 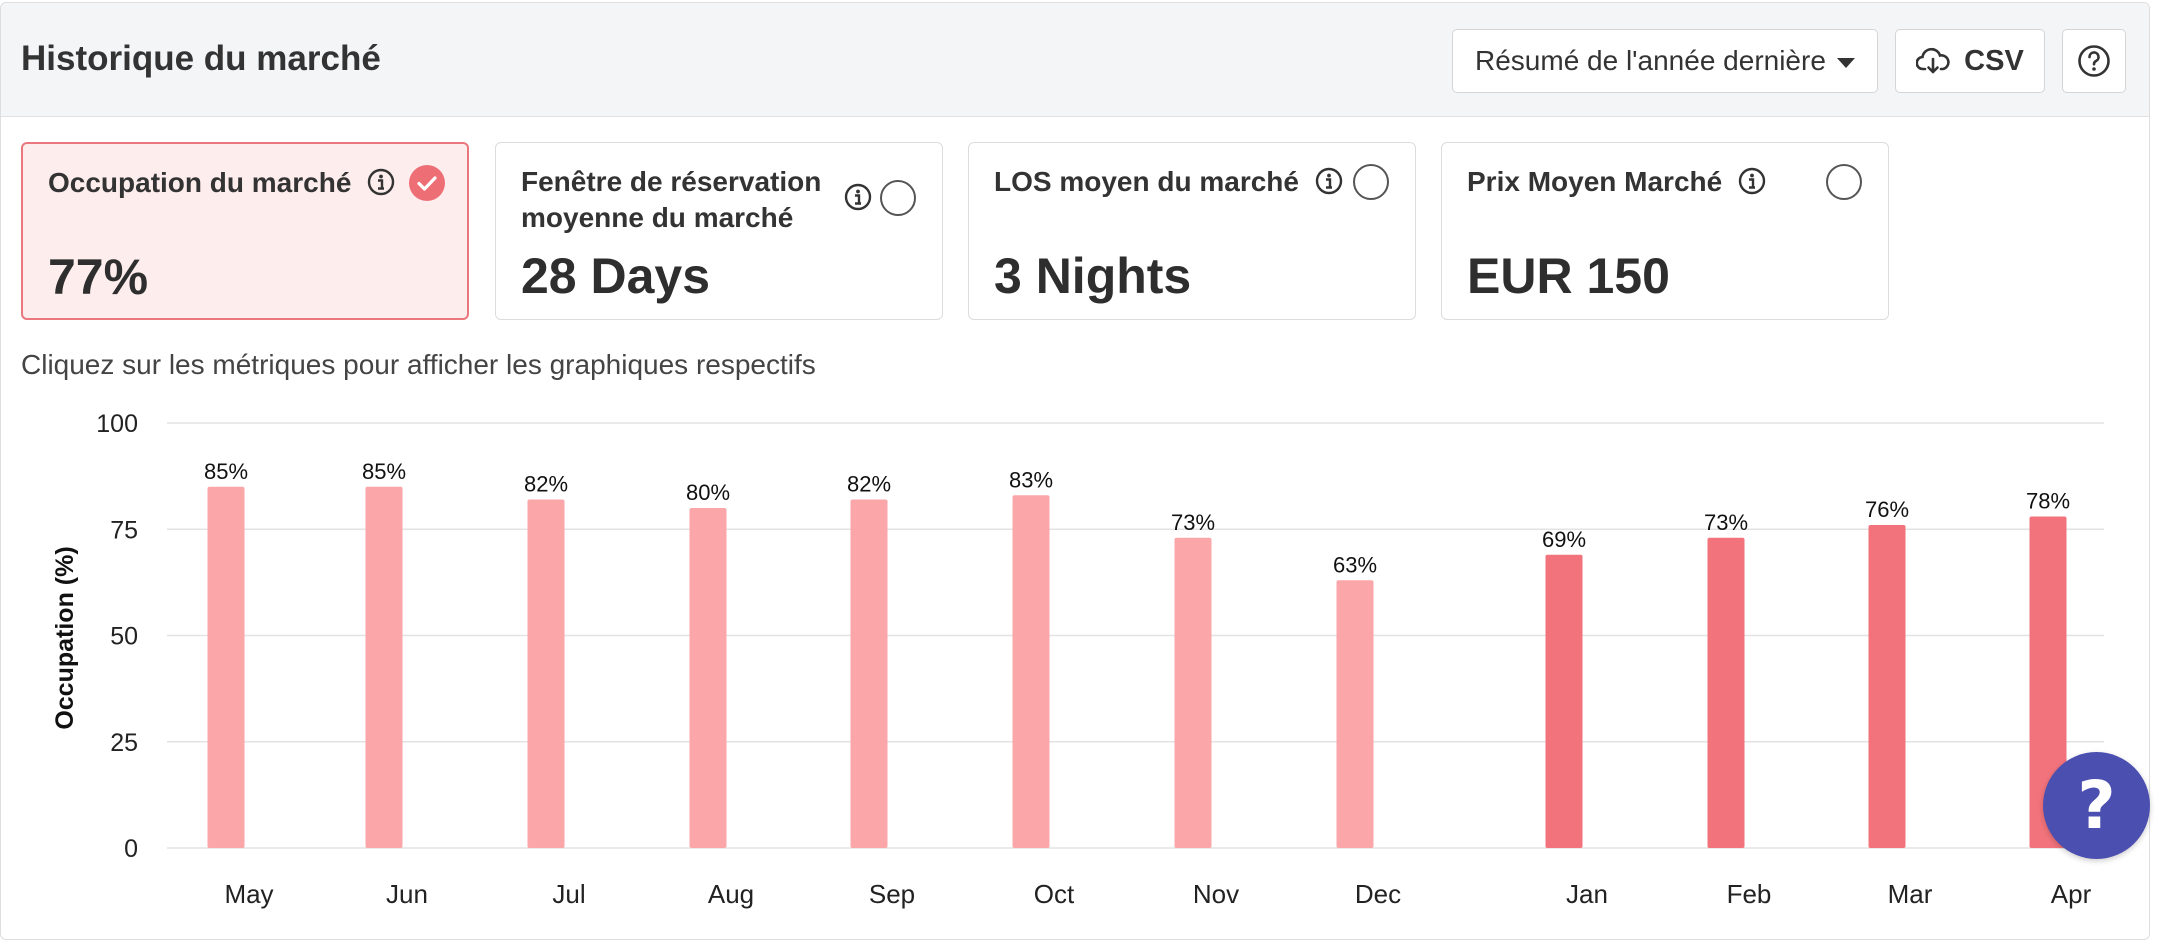 I want to click on bar-sep, so click(x=869, y=674).